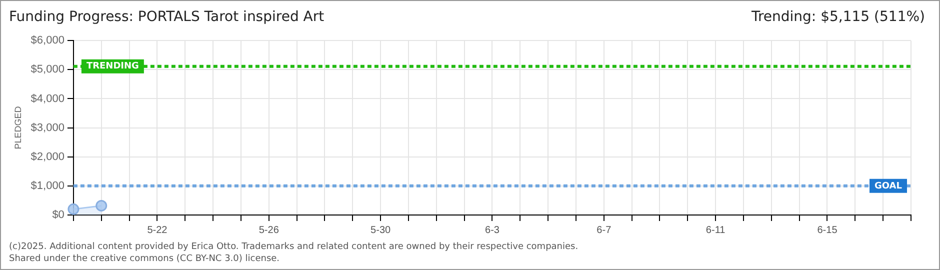 The width and height of the screenshot is (940, 270). I want to click on y-tick-label: $5,000, so click(47, 70).